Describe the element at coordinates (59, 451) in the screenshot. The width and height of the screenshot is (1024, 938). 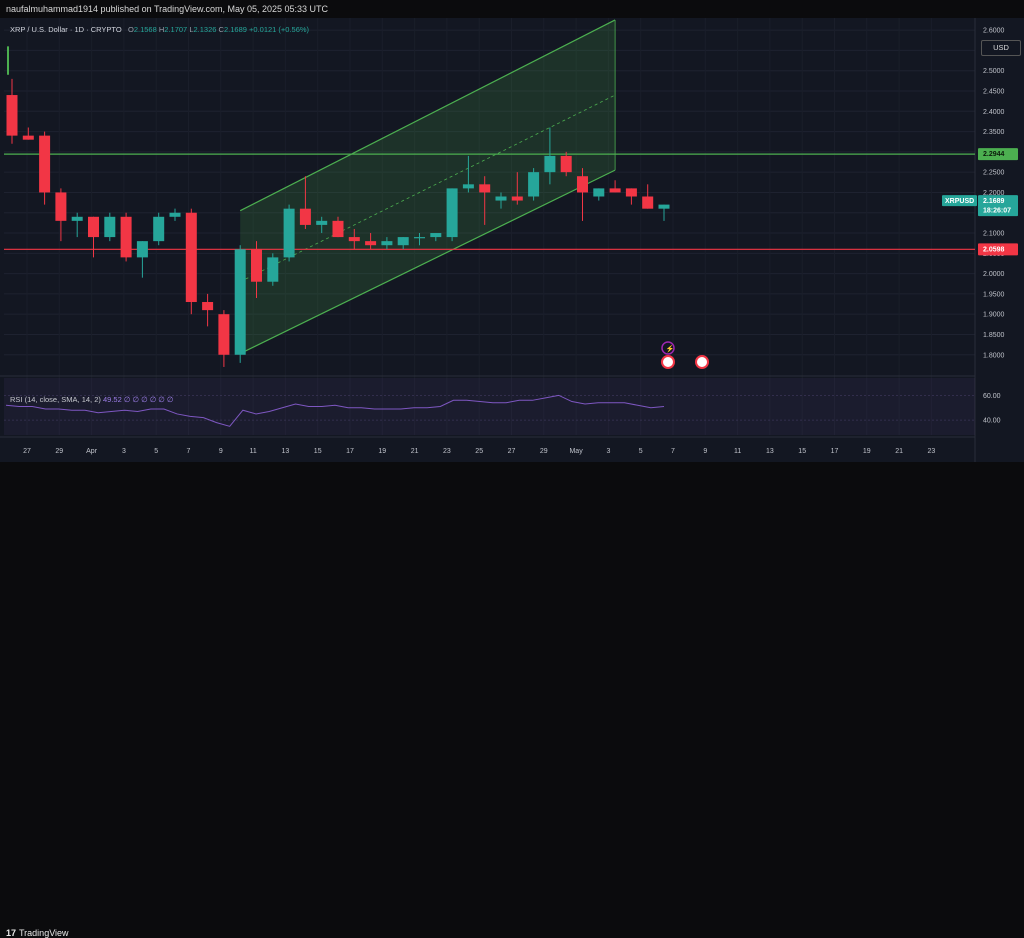
I see `time-tick-label: 29` at that location.